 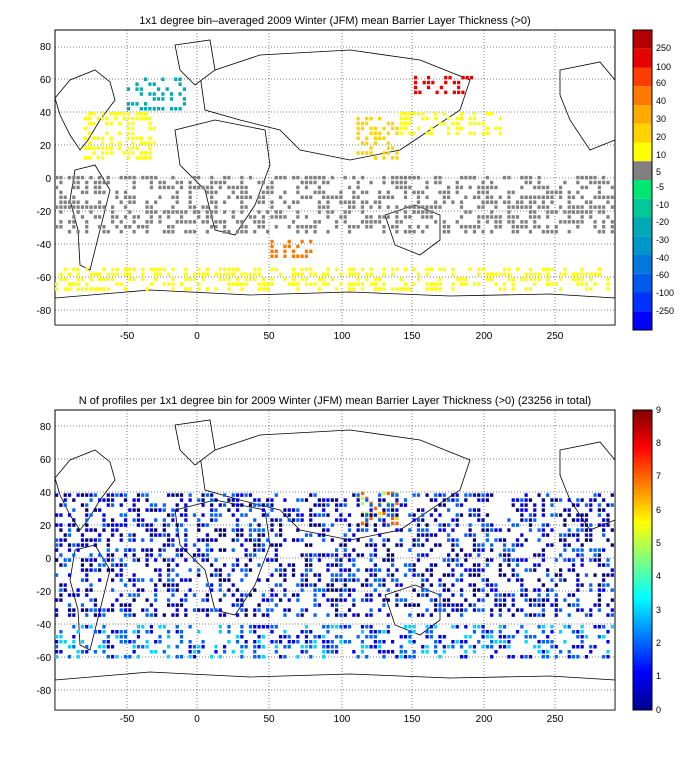 What do you see at coordinates (642, 189) in the screenshot?
I see `colorbar-swatch` at bounding box center [642, 189].